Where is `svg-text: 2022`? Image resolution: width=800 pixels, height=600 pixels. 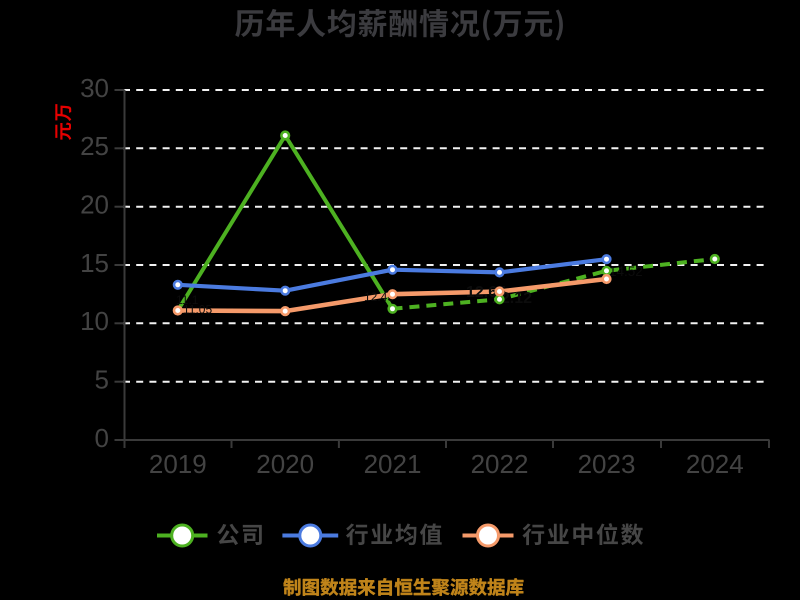
svg-text: 2022 is located at coordinates (500, 464).